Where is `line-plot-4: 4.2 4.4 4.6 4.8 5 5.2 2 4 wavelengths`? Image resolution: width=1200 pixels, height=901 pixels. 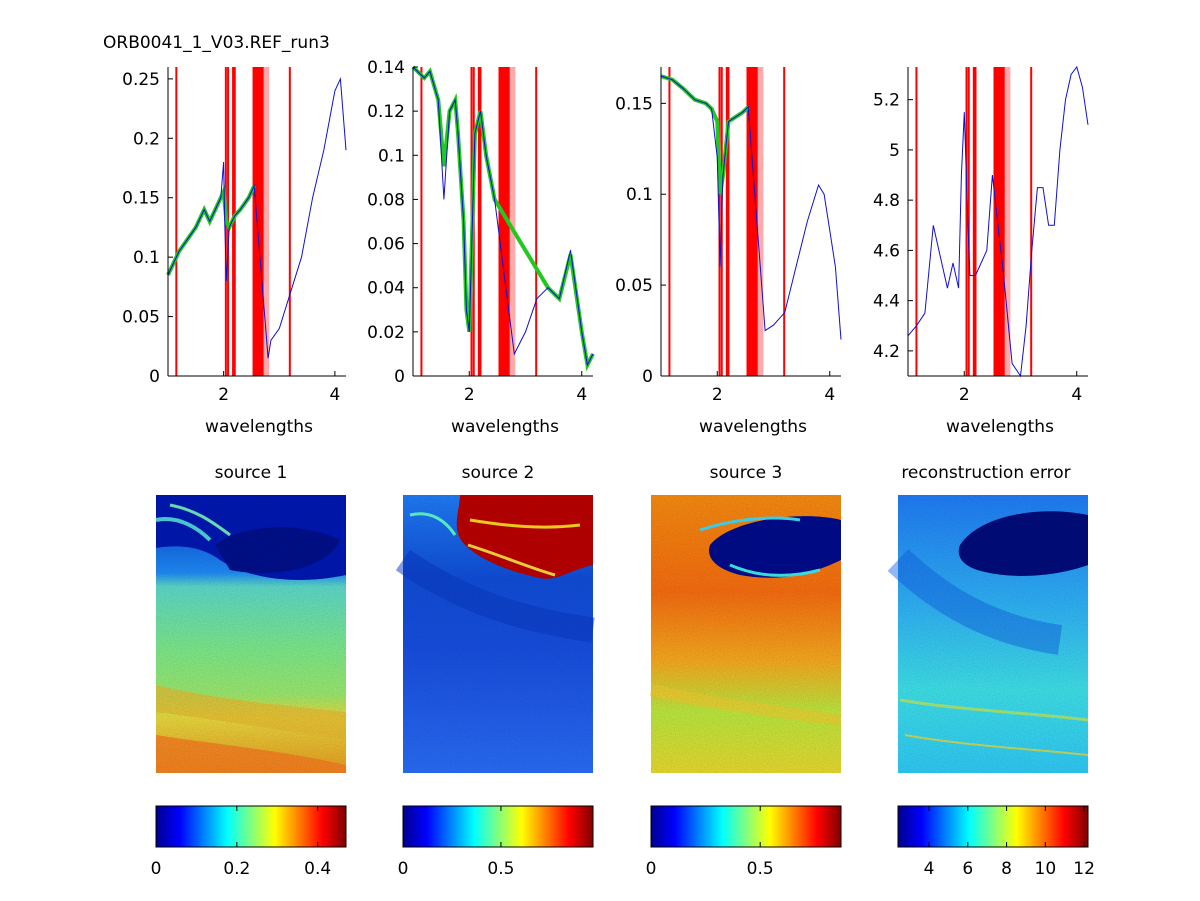
line-plot-4: 4.2 4.4 4.6 4.8 5 5.2 2 4 wavelengths is located at coordinates (981, 251).